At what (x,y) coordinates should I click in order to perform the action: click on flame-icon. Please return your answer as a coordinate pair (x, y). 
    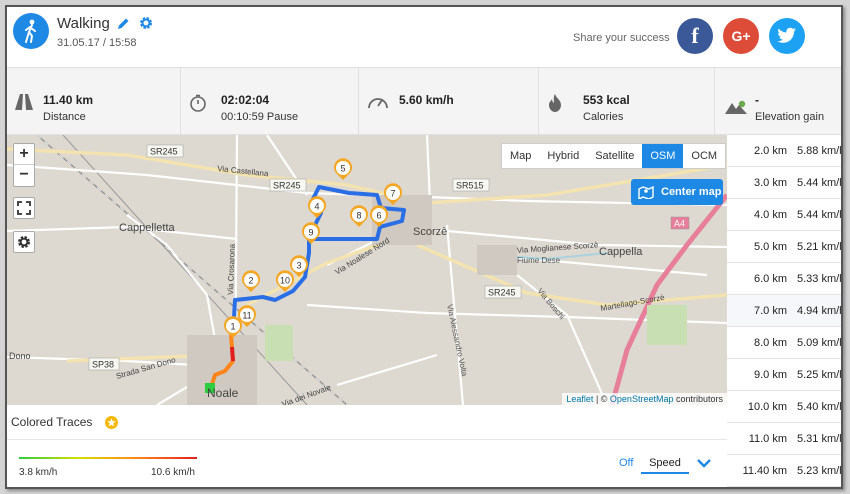
    Looking at the image, I should click on (555, 103).